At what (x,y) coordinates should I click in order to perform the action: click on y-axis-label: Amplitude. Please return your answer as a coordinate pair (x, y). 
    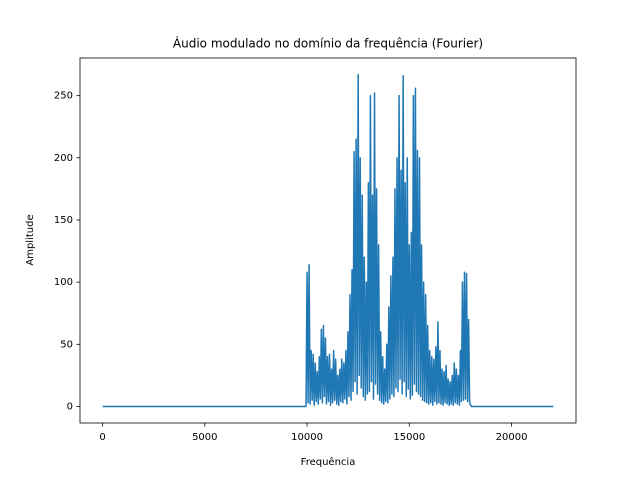
    Looking at the image, I should click on (30, 239).